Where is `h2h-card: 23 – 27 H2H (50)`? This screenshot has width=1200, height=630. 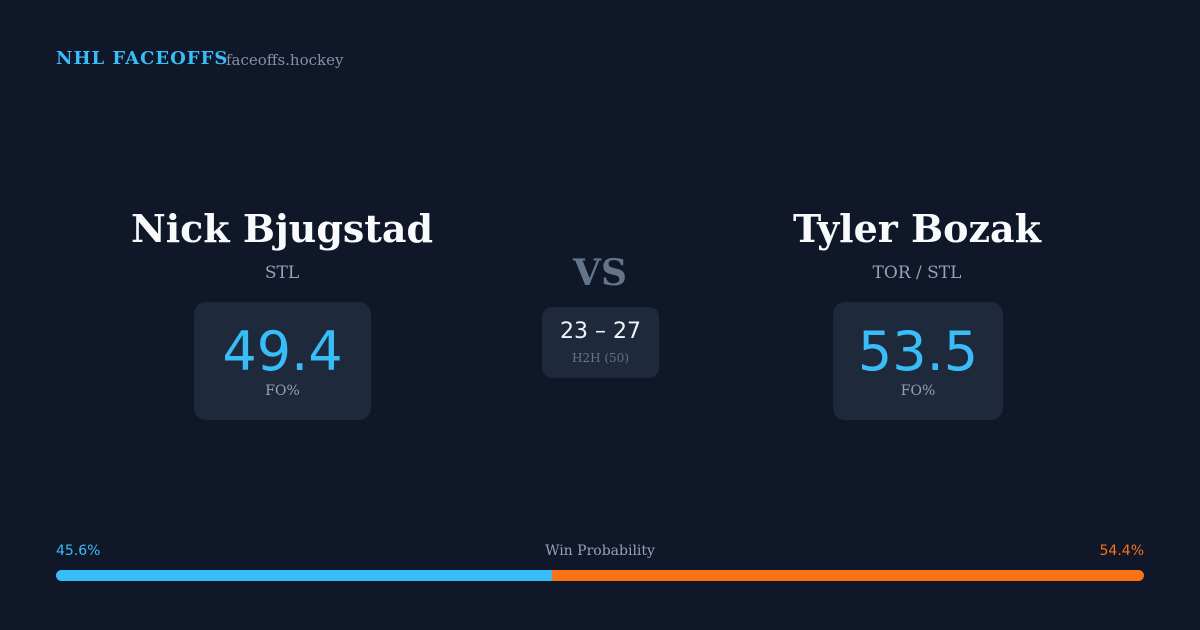 h2h-card: 23 – 27 H2H (50) is located at coordinates (600, 342).